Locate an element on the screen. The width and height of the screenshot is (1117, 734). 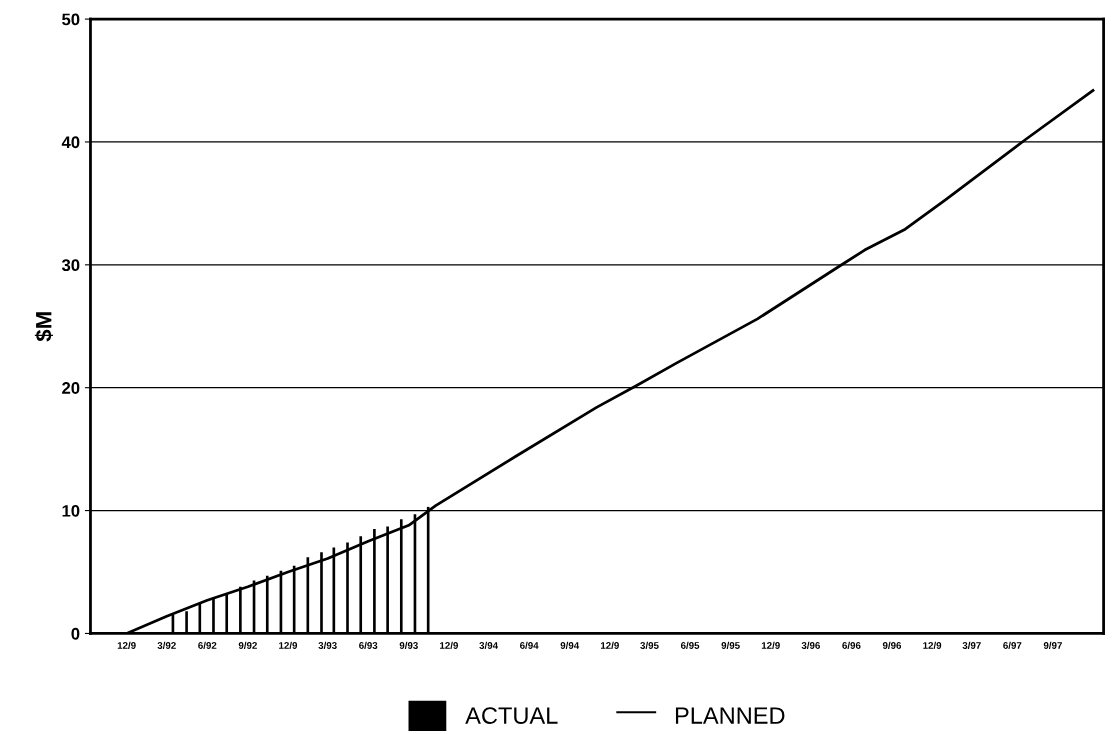
y-tick-label: 50 is located at coordinates (71, 19).